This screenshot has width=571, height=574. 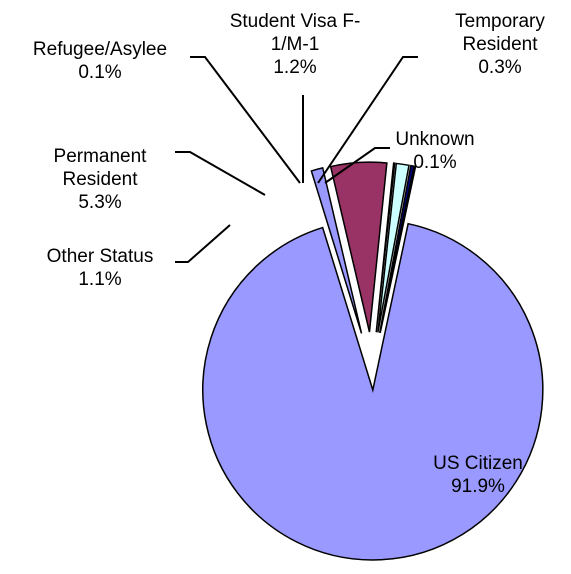 I want to click on slice-value: 1.1%, so click(x=100, y=279).